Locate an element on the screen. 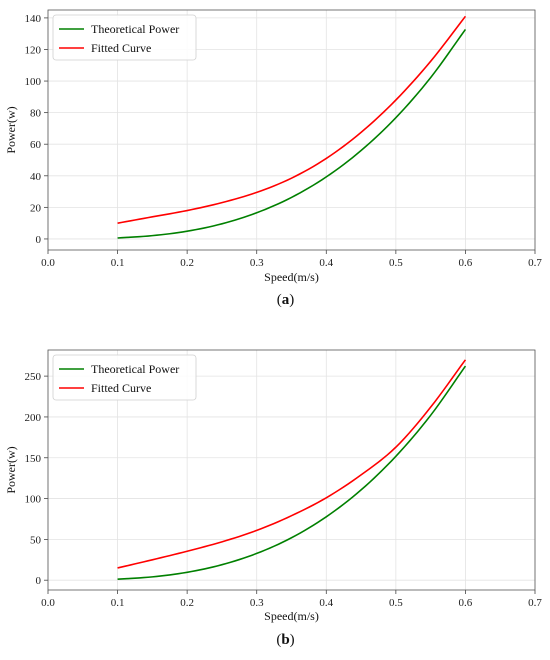  caption-letter: b is located at coordinates (285, 640).